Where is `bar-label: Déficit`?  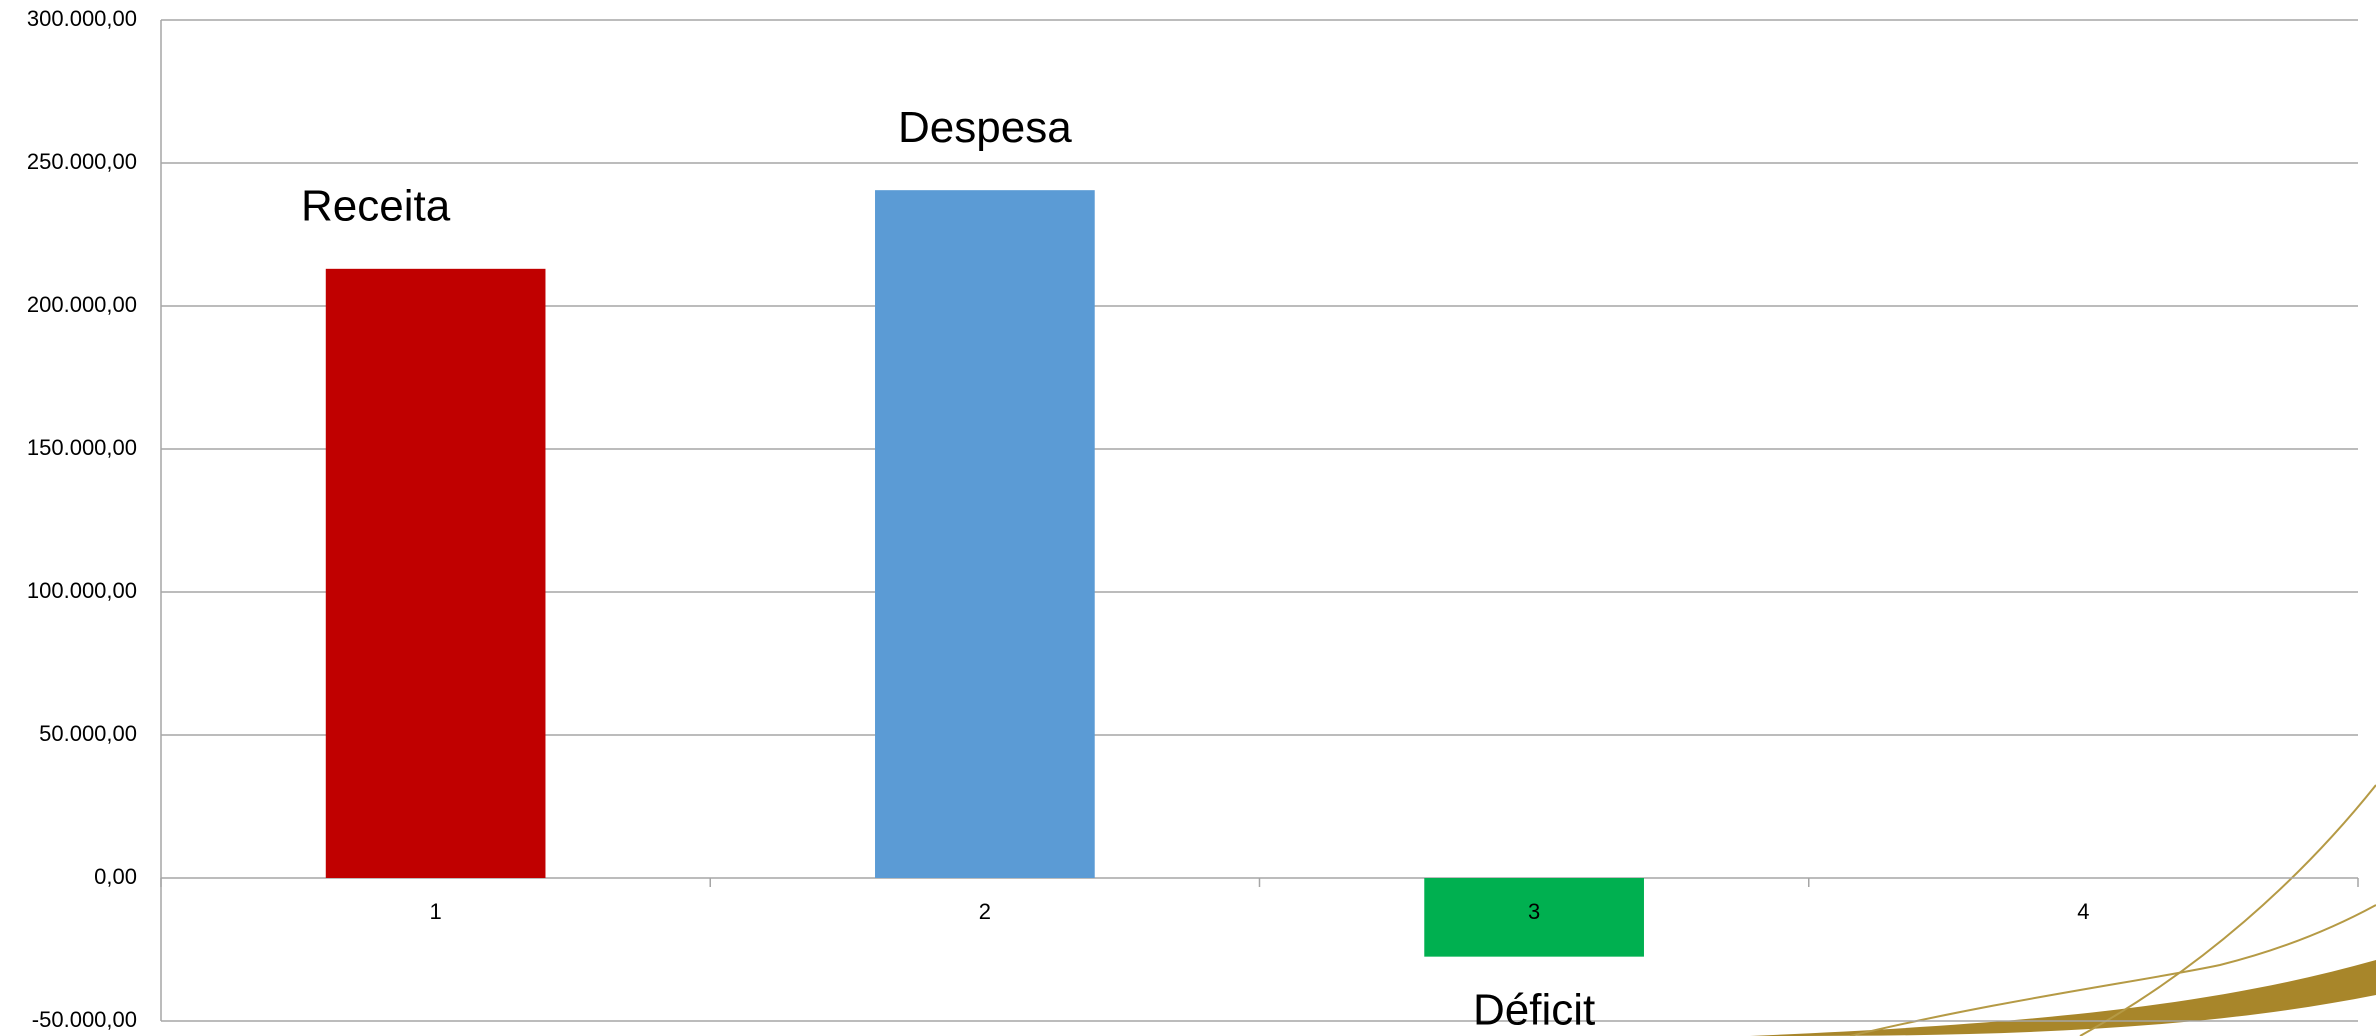
bar-label: Déficit is located at coordinates (1534, 1009).